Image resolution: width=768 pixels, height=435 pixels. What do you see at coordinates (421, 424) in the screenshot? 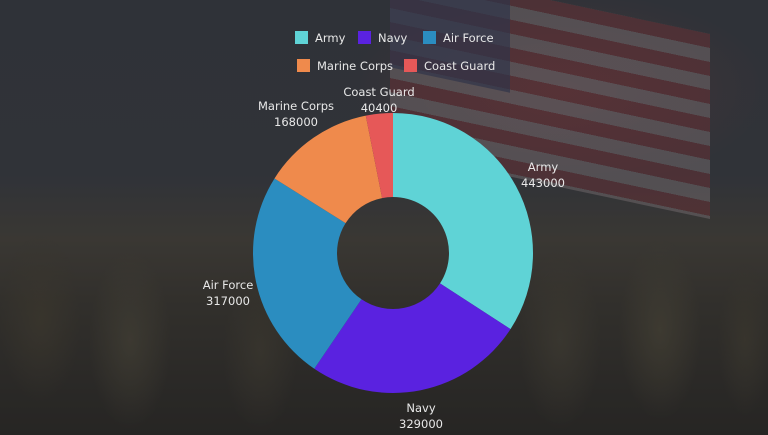
I see `data-label-value: 329000` at bounding box center [421, 424].